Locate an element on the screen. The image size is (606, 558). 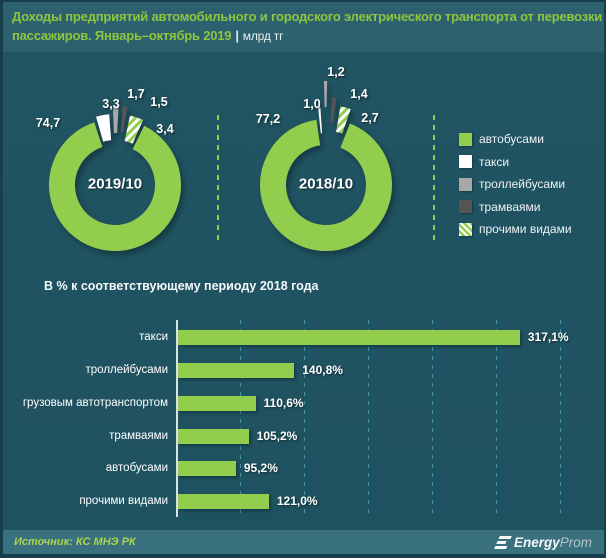
bar-такси is located at coordinates (349, 337).